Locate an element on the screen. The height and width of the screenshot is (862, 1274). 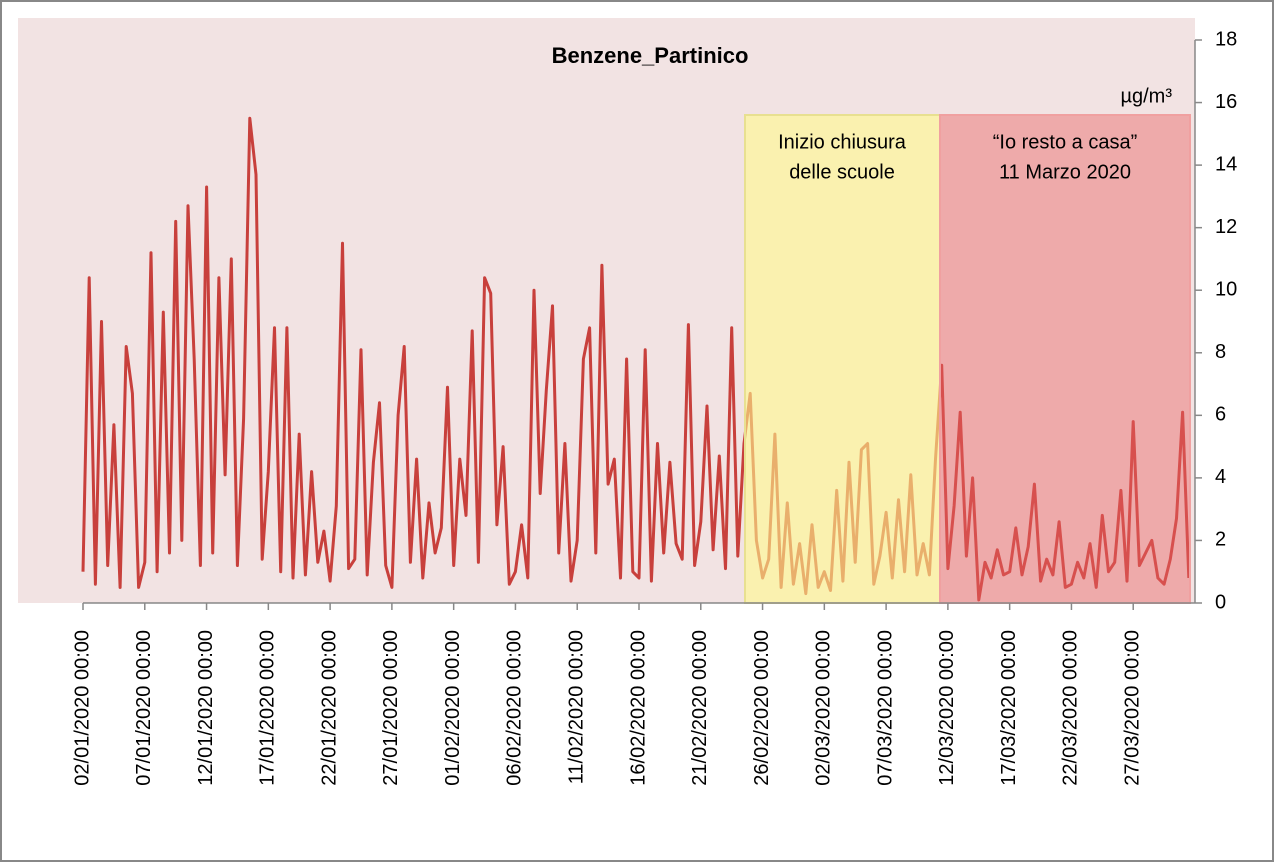
lockdown-region is located at coordinates (1065, 359).